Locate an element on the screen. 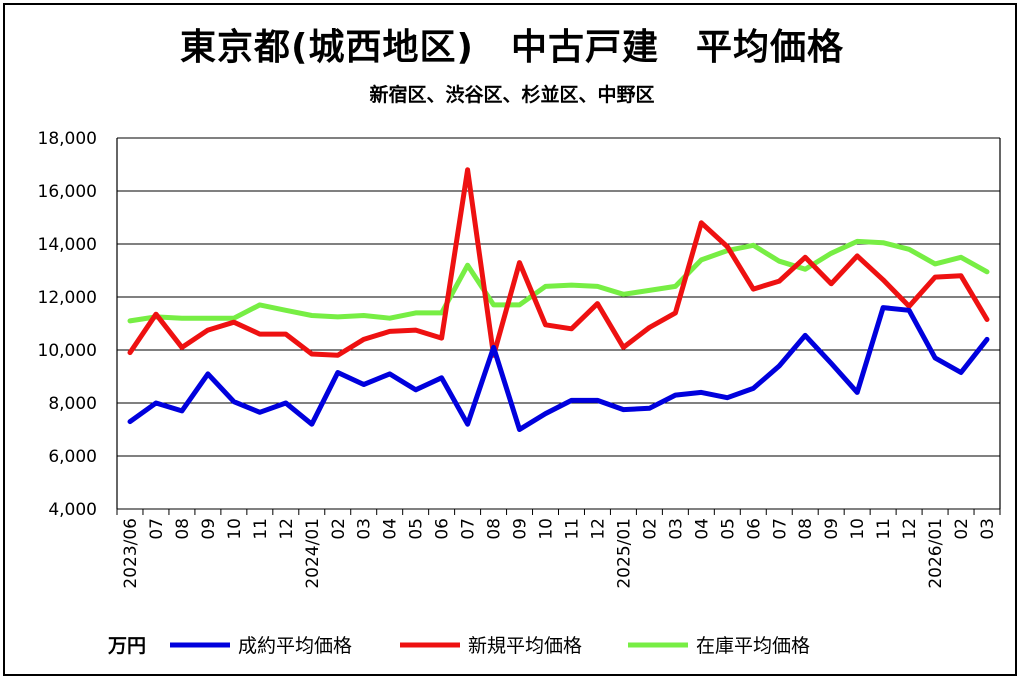 The image size is (1024, 683). x-tick-label-11: 05 is located at coordinates (417, 529).